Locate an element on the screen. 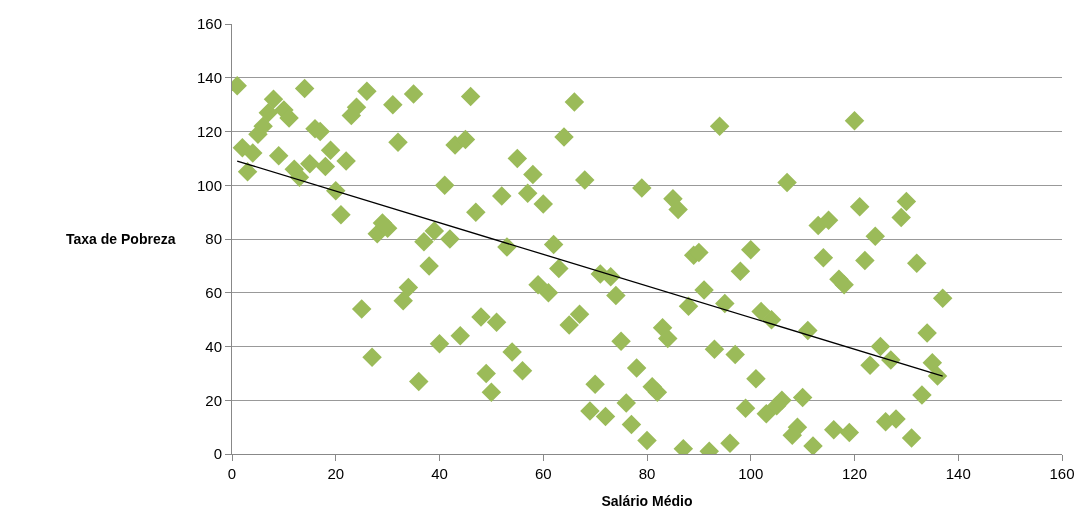 Image resolution: width=1087 pixels, height=529 pixels. y-tick-label: 60 is located at coordinates (213, 292).